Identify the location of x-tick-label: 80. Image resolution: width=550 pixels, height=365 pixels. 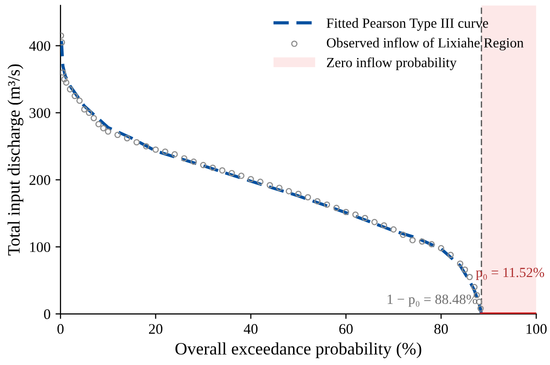
(441, 329).